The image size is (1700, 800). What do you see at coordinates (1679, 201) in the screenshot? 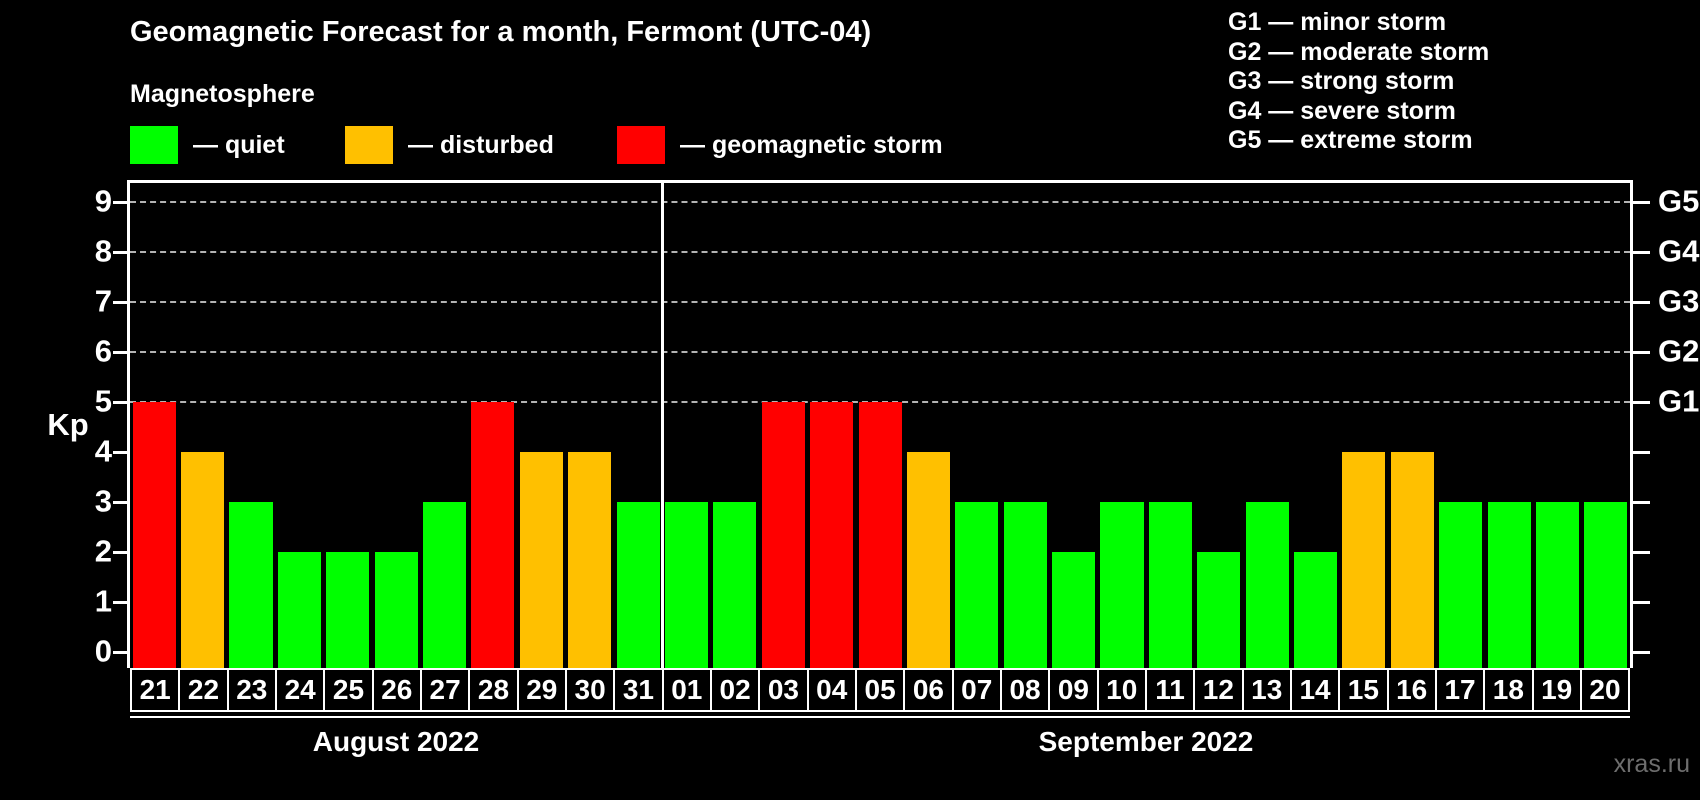
I see `g-axis-label-g5: G5` at bounding box center [1679, 201].